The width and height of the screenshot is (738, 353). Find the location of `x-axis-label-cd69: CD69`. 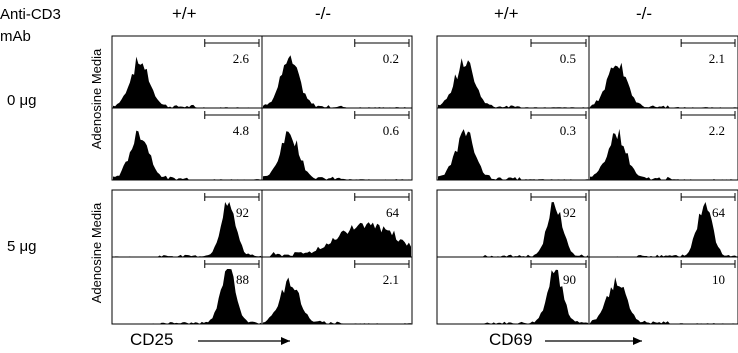

x-axis-label-cd69: CD69 is located at coordinates (511, 339).